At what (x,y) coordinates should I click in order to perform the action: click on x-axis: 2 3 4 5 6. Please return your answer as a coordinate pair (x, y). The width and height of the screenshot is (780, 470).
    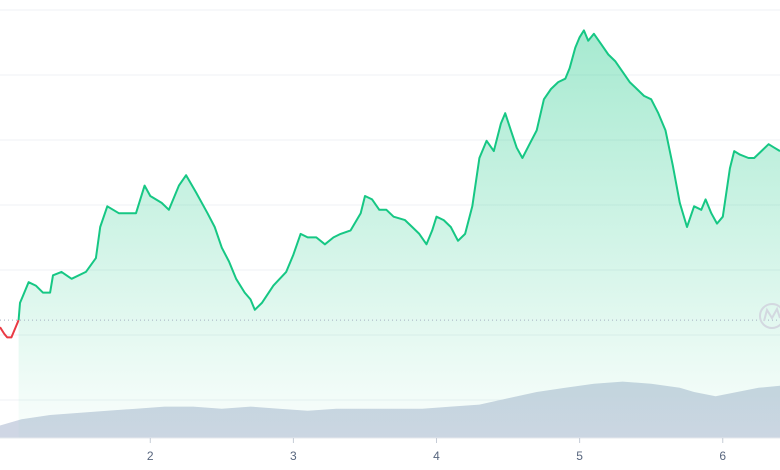
    Looking at the image, I should click on (390, 450).